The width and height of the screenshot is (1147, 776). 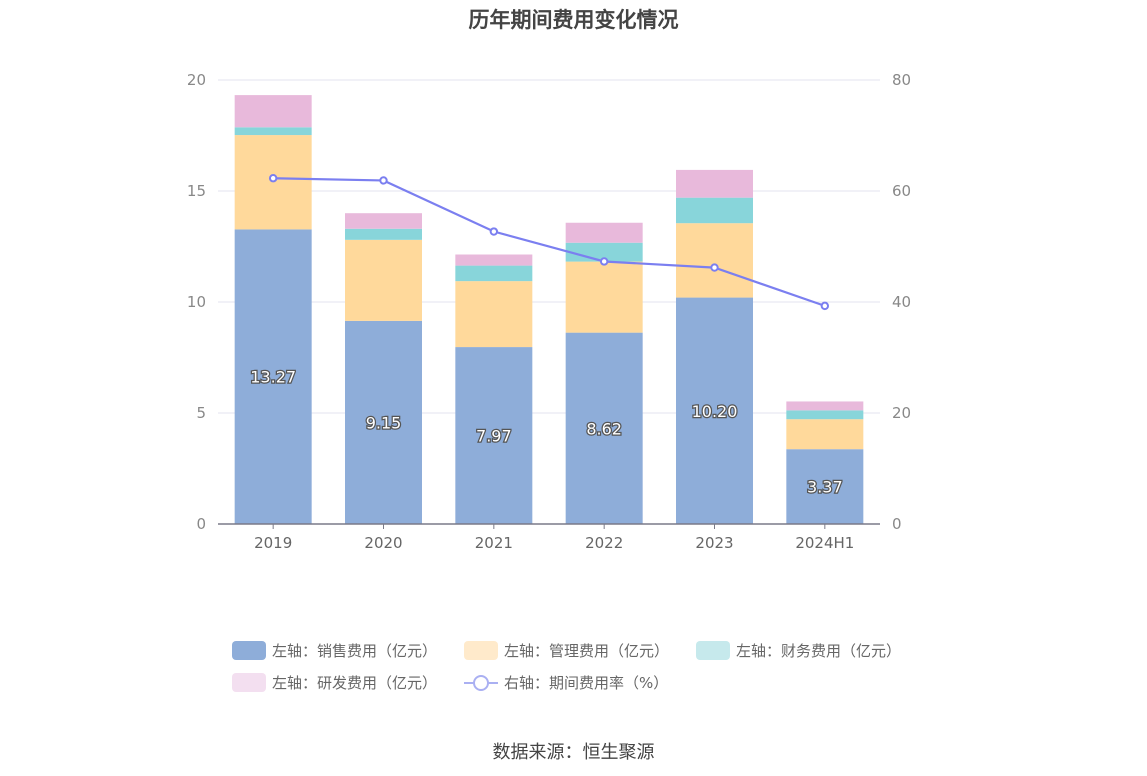 I want to click on x-axis-tick-label: 2024H1, so click(x=824, y=543).